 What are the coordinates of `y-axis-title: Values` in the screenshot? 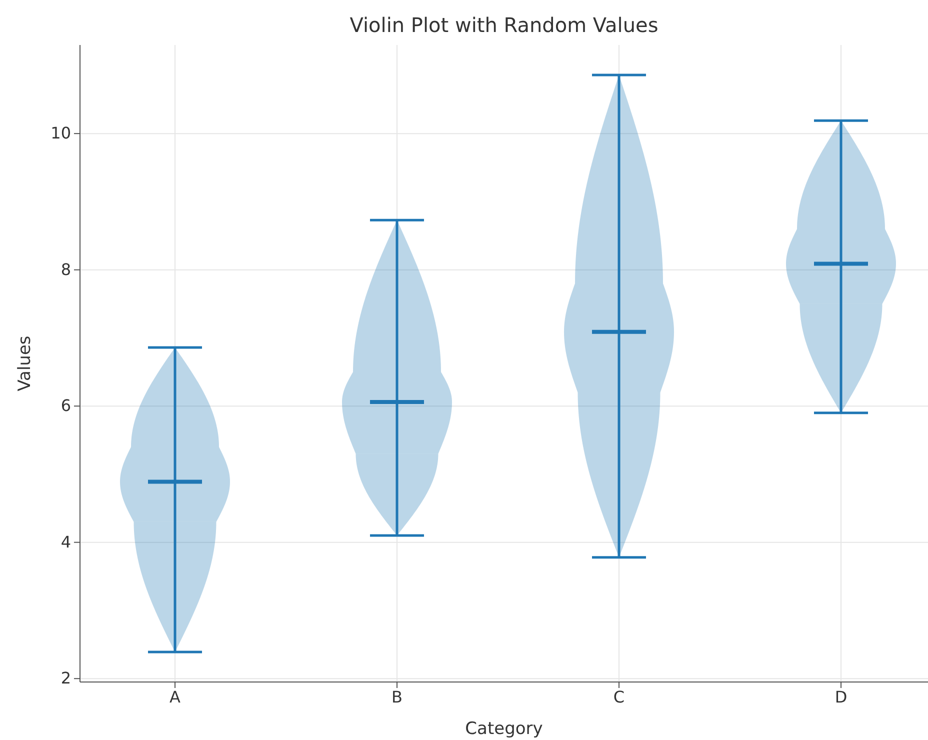 It's located at (25, 364).